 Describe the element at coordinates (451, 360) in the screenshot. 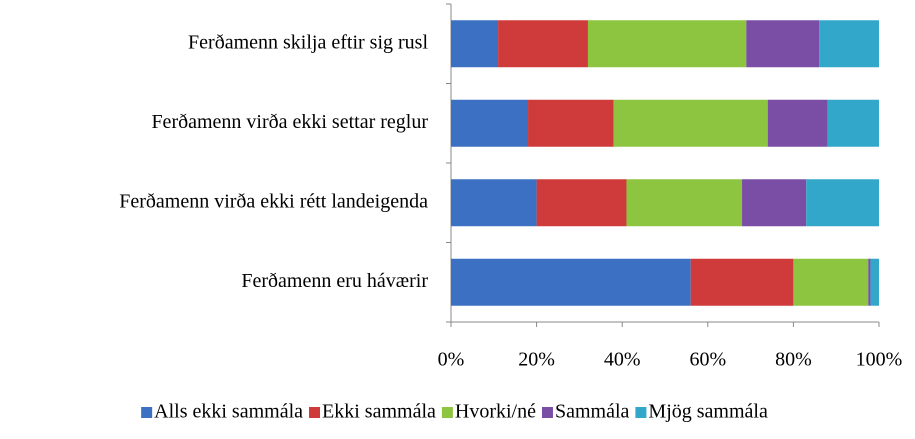

I see `x-tick-label: 0%` at that location.